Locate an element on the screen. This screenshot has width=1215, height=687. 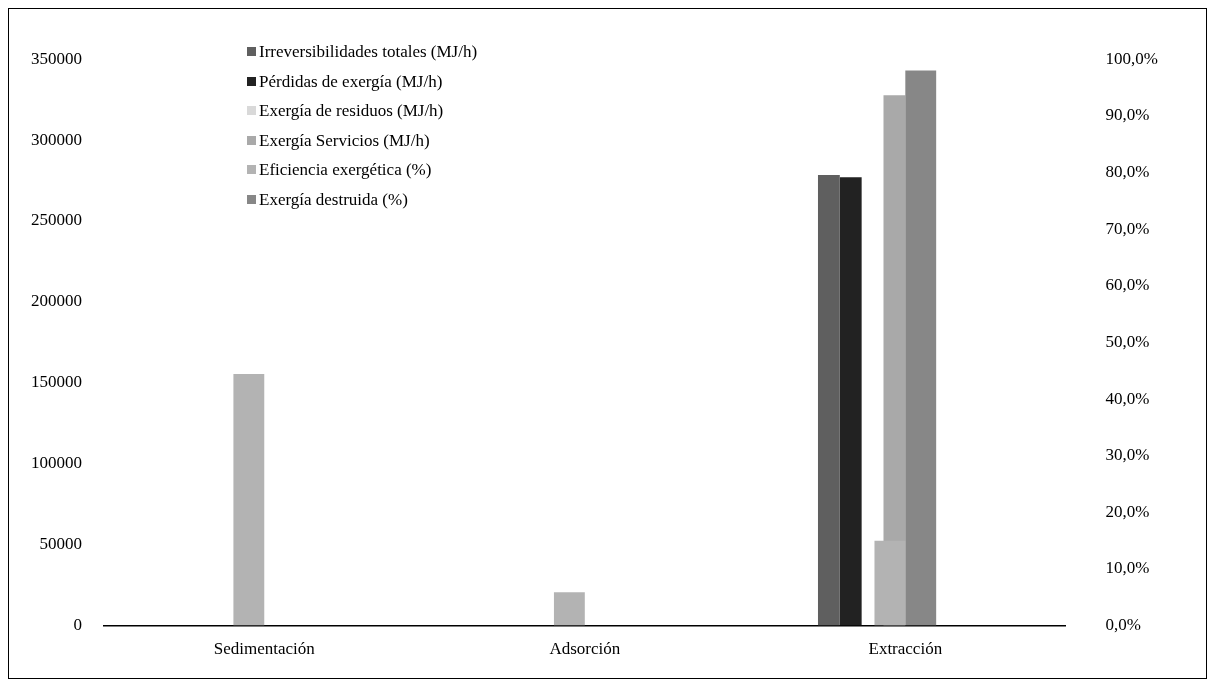
legend-label: Exergía de residuos (MJ/h) is located at coordinates (351, 111).